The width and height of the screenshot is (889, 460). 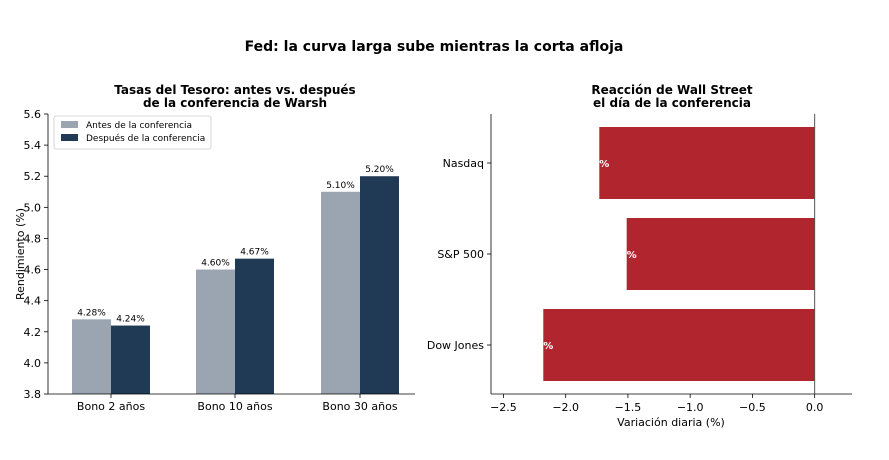 I want to click on wall-street-x-axis-label: Variación diaria (%), so click(x=671, y=422).